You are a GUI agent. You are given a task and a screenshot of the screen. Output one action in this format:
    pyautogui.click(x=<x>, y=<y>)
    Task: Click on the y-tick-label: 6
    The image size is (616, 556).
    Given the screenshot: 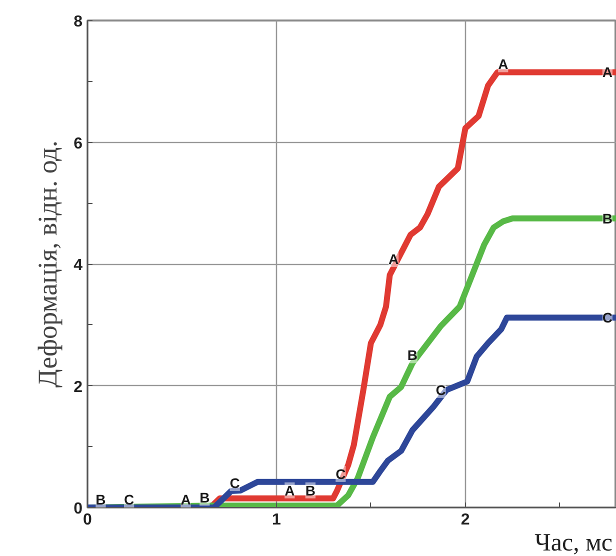 What is the action you would take?
    pyautogui.click(x=78, y=143)
    